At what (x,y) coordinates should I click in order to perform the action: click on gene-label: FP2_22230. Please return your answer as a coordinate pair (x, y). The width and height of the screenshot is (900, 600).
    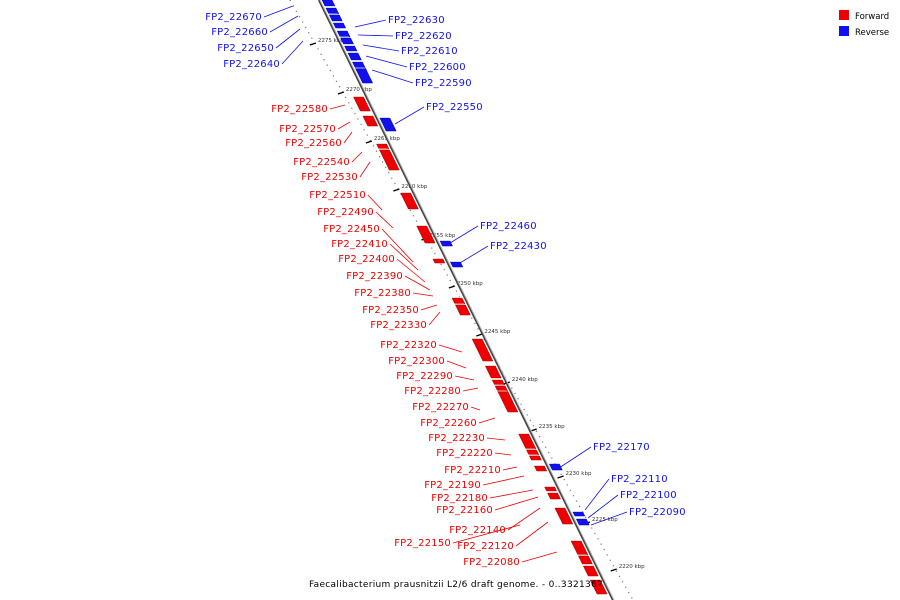
    Looking at the image, I should click on (456, 438).